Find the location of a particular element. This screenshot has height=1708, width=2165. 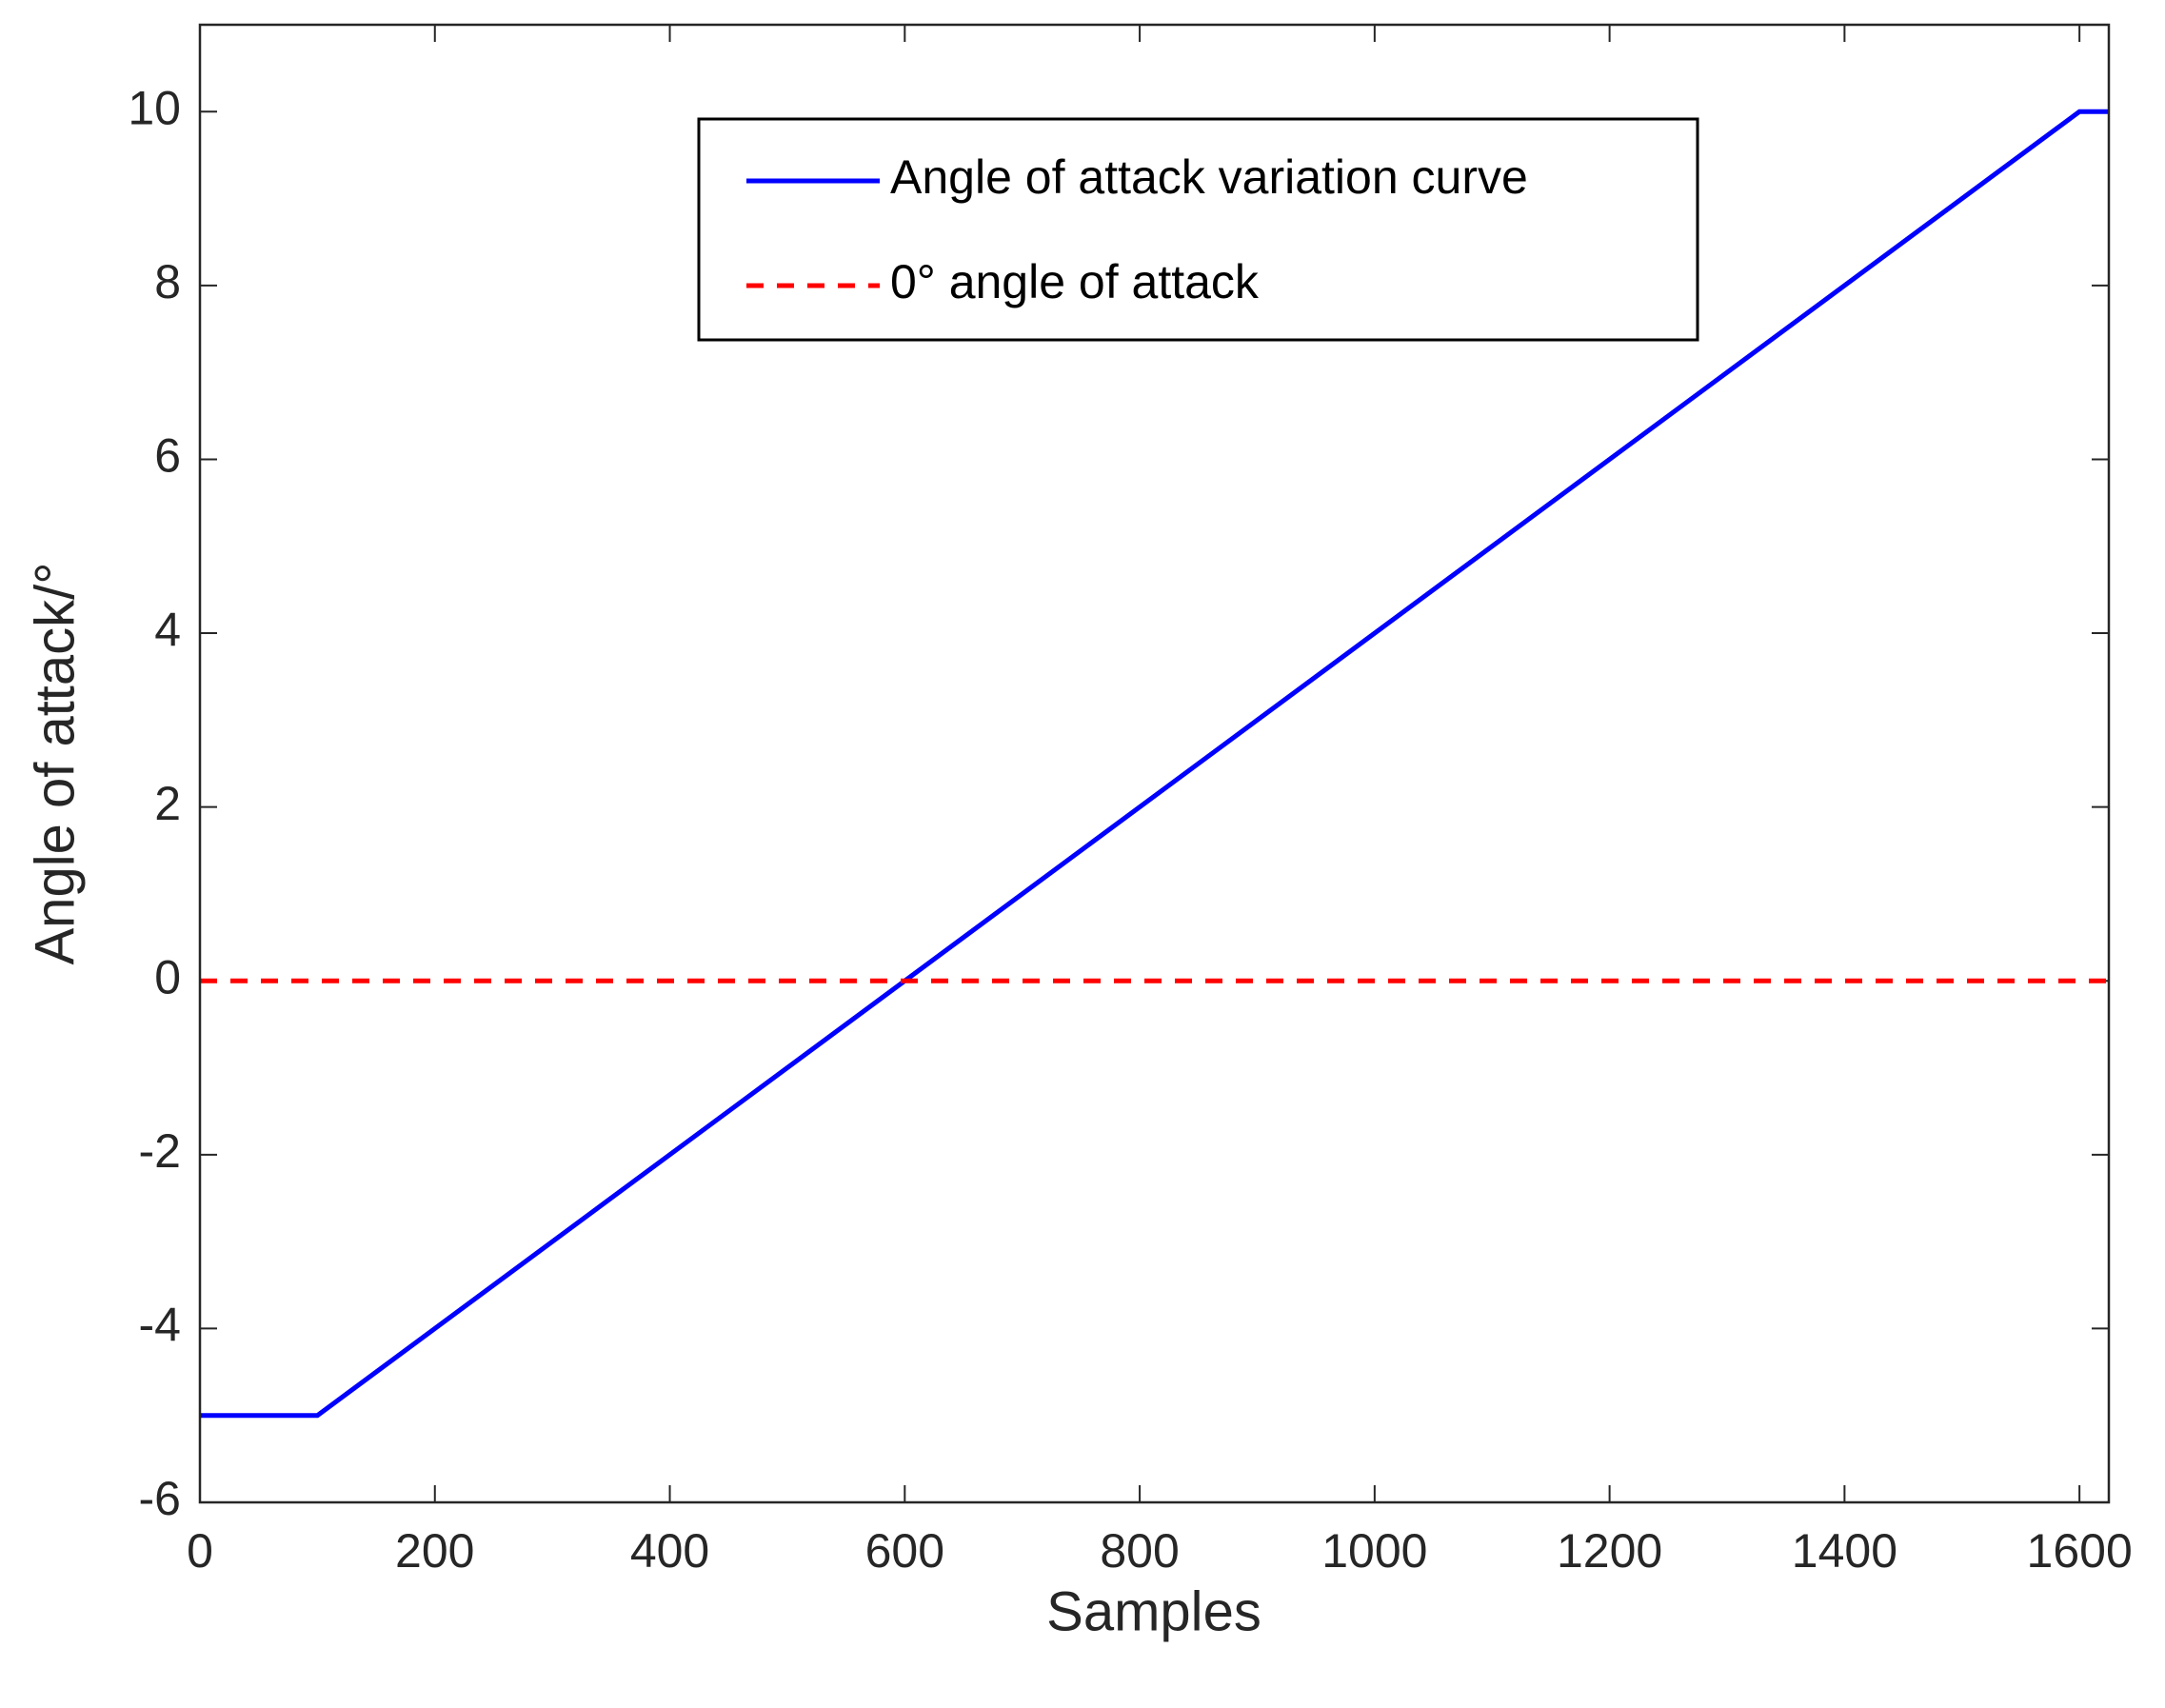

x-tick-label: 200 is located at coordinates (435, 1551).